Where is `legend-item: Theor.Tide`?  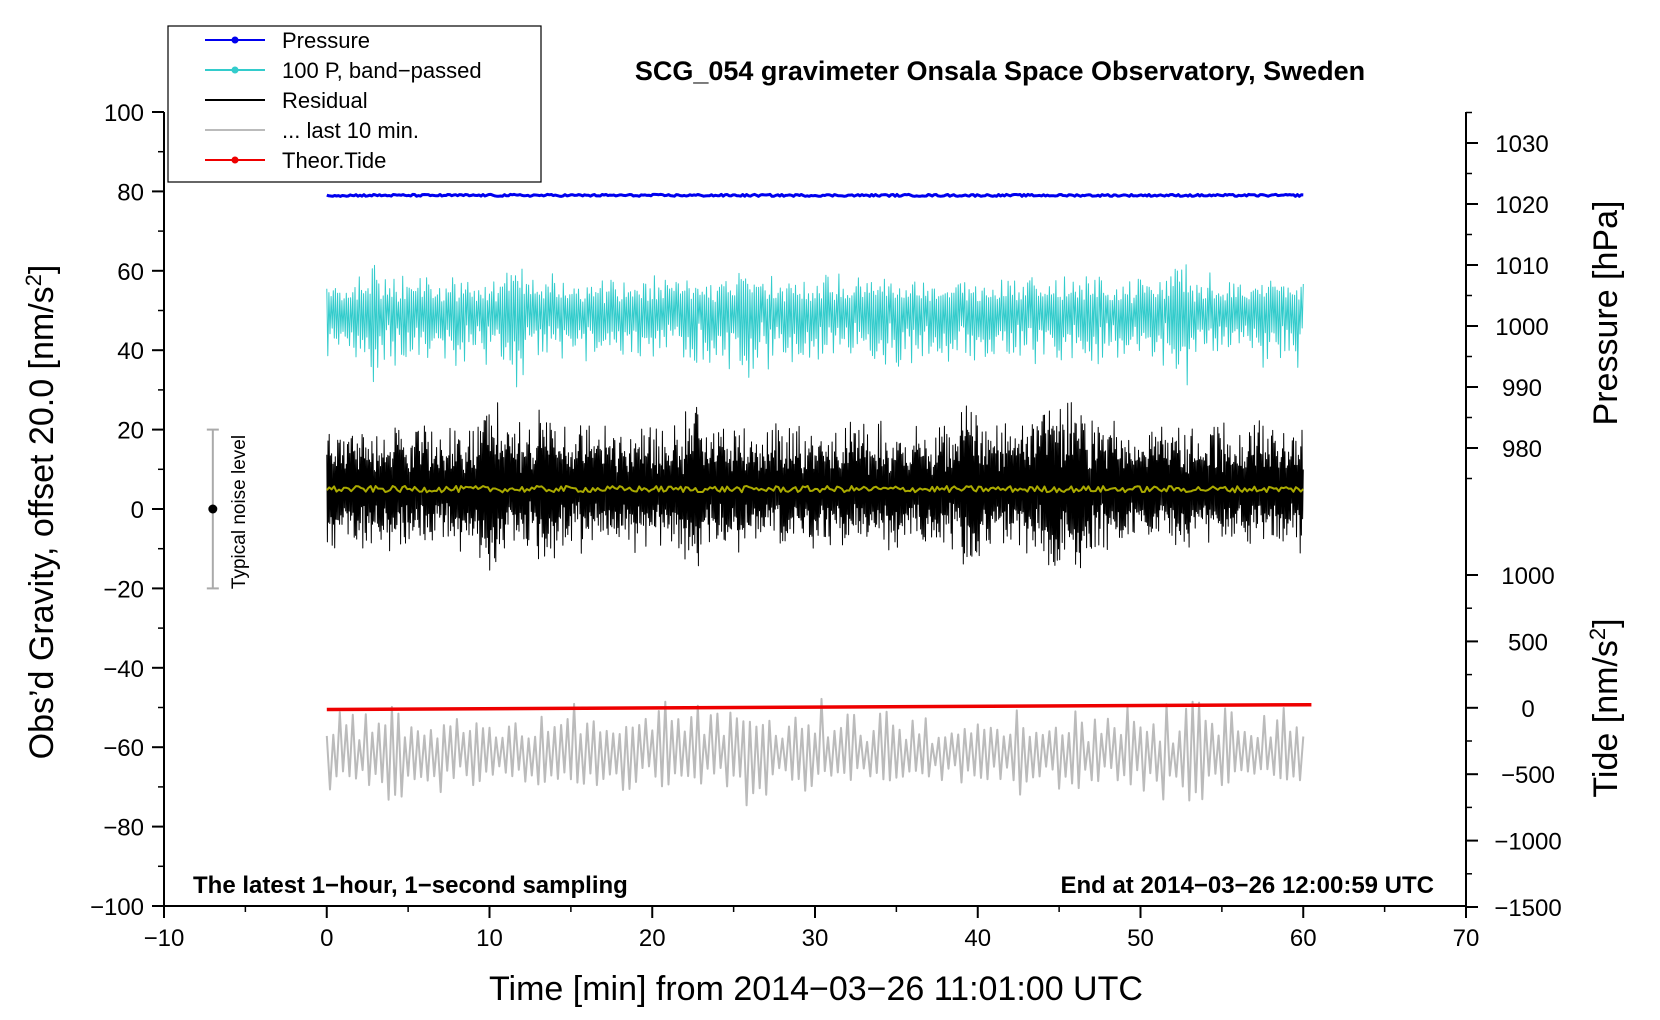
legend-item: Theor.Tide is located at coordinates (295, 160).